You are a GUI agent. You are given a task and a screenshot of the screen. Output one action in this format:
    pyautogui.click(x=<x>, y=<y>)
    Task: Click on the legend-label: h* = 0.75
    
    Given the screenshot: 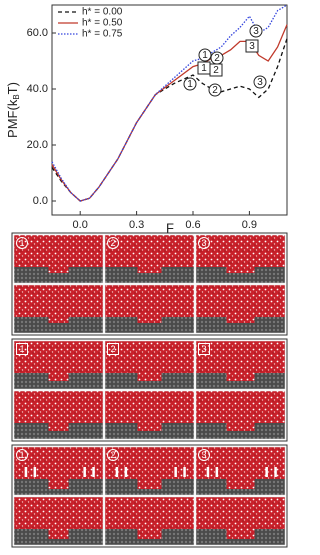 What is the action you would take?
    pyautogui.click(x=102, y=34)
    